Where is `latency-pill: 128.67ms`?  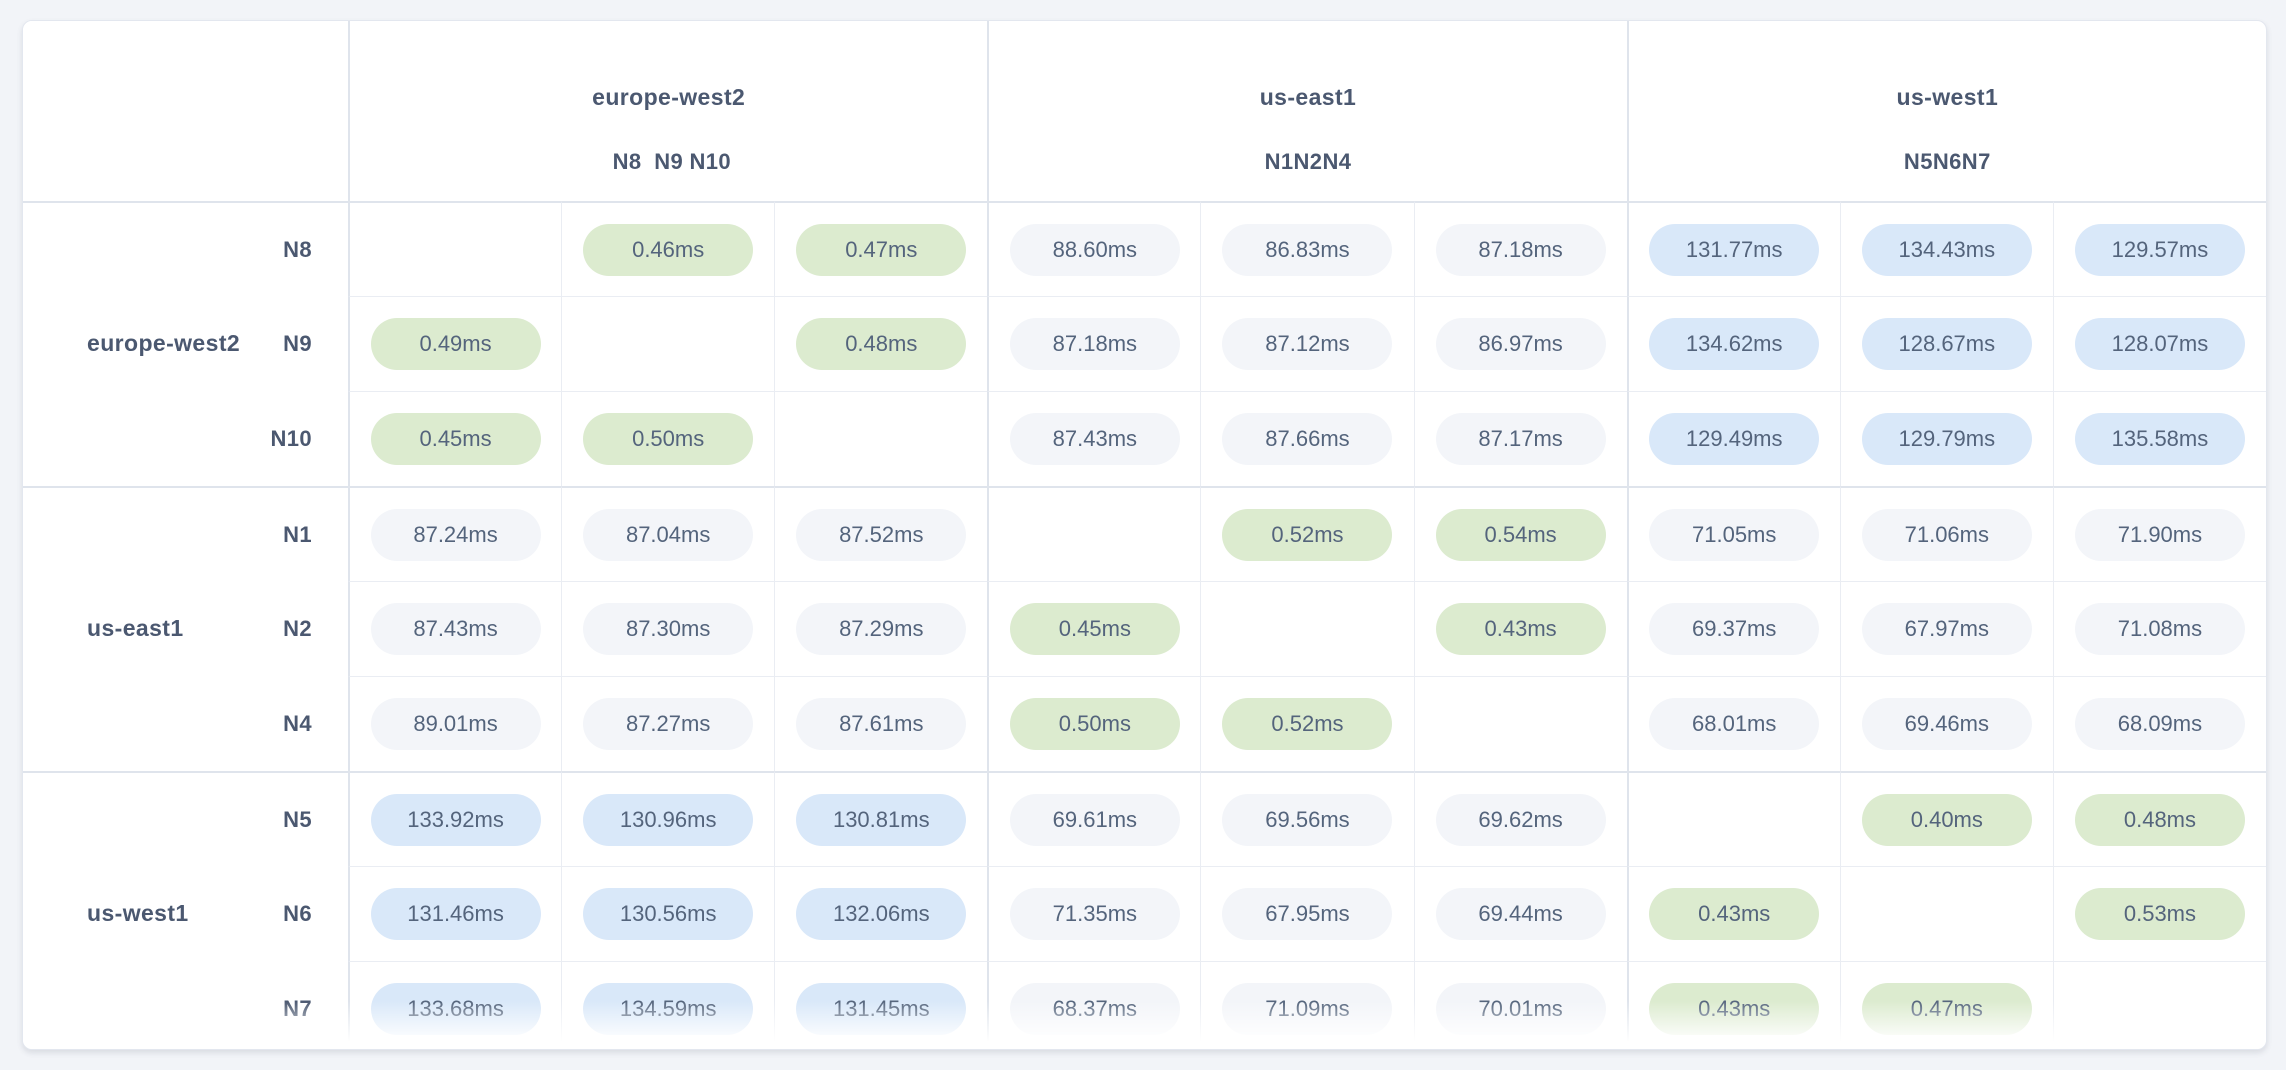
latency-pill: 128.67ms is located at coordinates (1946, 344).